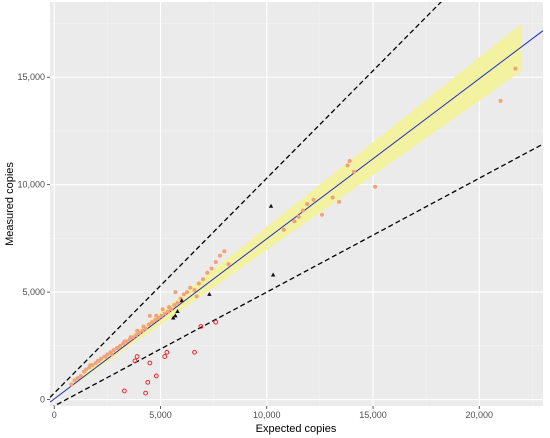 Image resolution: width=550 pixels, height=438 pixels. What do you see at coordinates (31, 77) in the screenshot?
I see `y-tick-label: 15,000` at bounding box center [31, 77].